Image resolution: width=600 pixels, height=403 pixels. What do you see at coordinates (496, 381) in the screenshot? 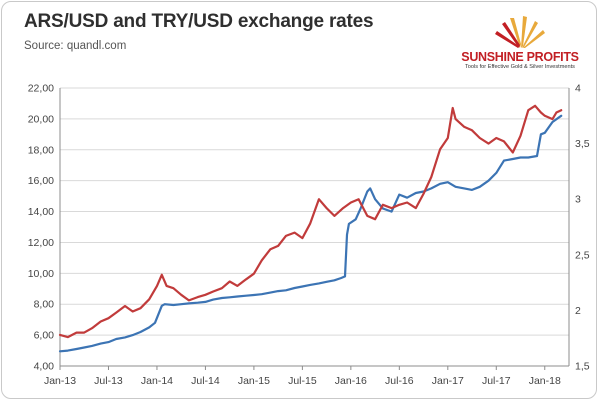
I see `x-tick-label: Jul-17` at bounding box center [496, 381].